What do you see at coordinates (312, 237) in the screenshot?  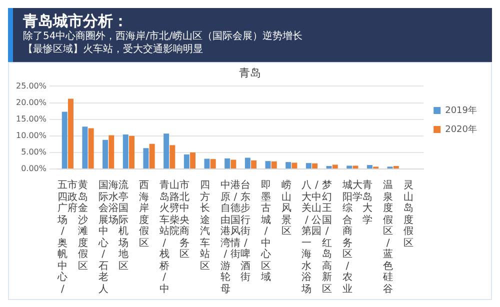 I see `category-label: 八大关/第一海水浴场/中山公园` at bounding box center [312, 237].